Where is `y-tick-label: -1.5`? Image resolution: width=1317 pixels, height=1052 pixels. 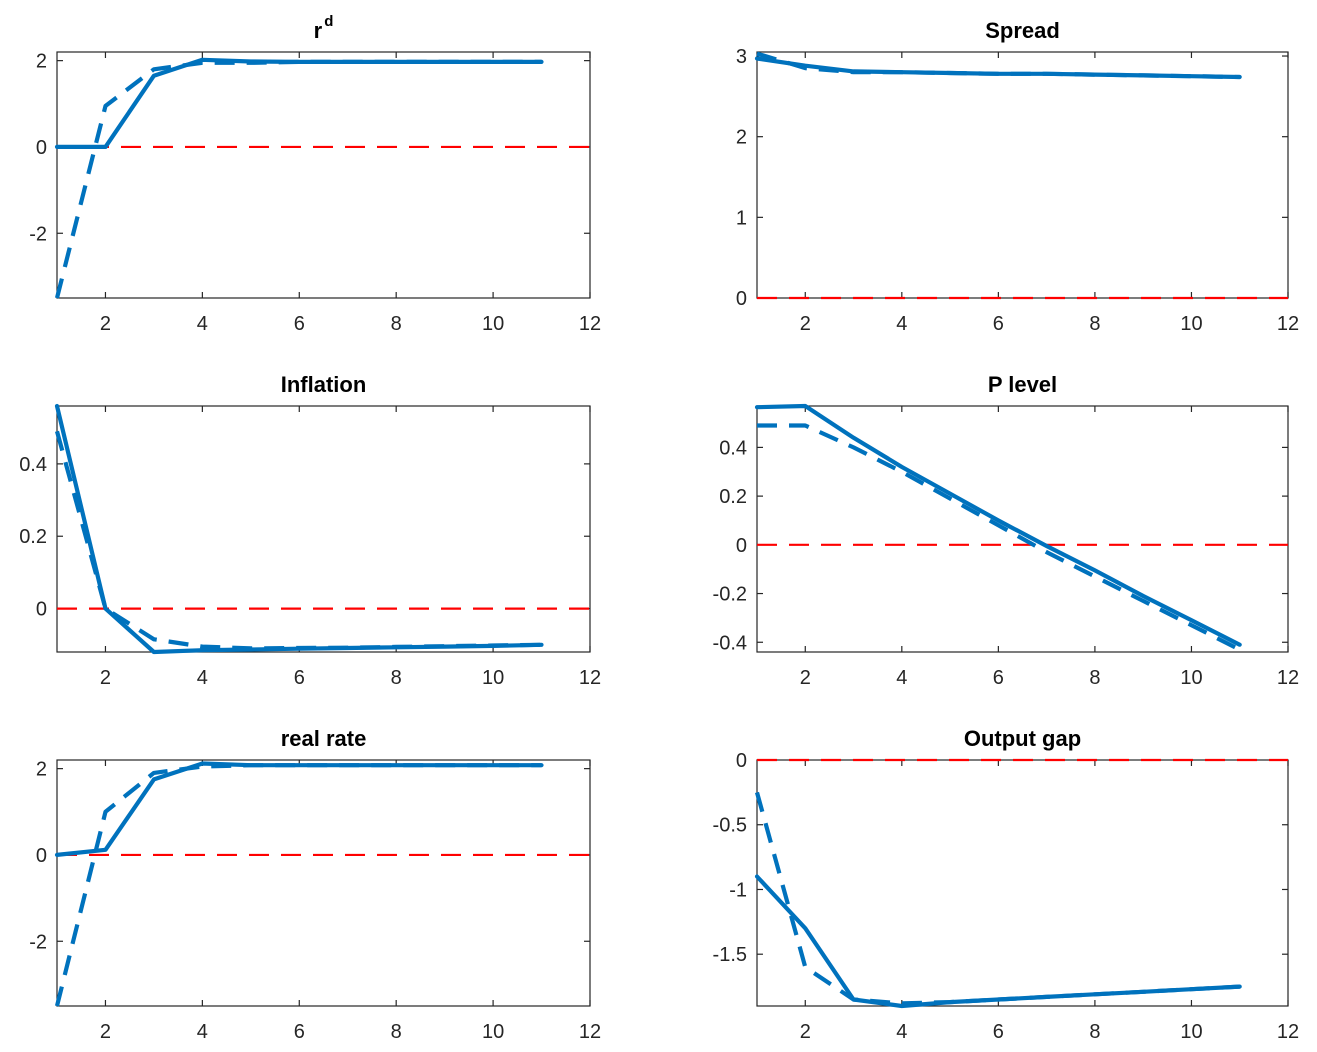 y-tick-label: -1.5 is located at coordinates (730, 955).